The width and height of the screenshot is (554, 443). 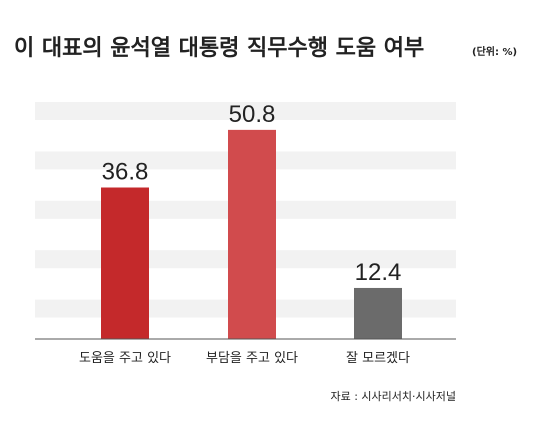 I want to click on category-labels: 도움을 주고 있다 부담을 주고 있다 잘 모르겠다, so click(x=244, y=358).